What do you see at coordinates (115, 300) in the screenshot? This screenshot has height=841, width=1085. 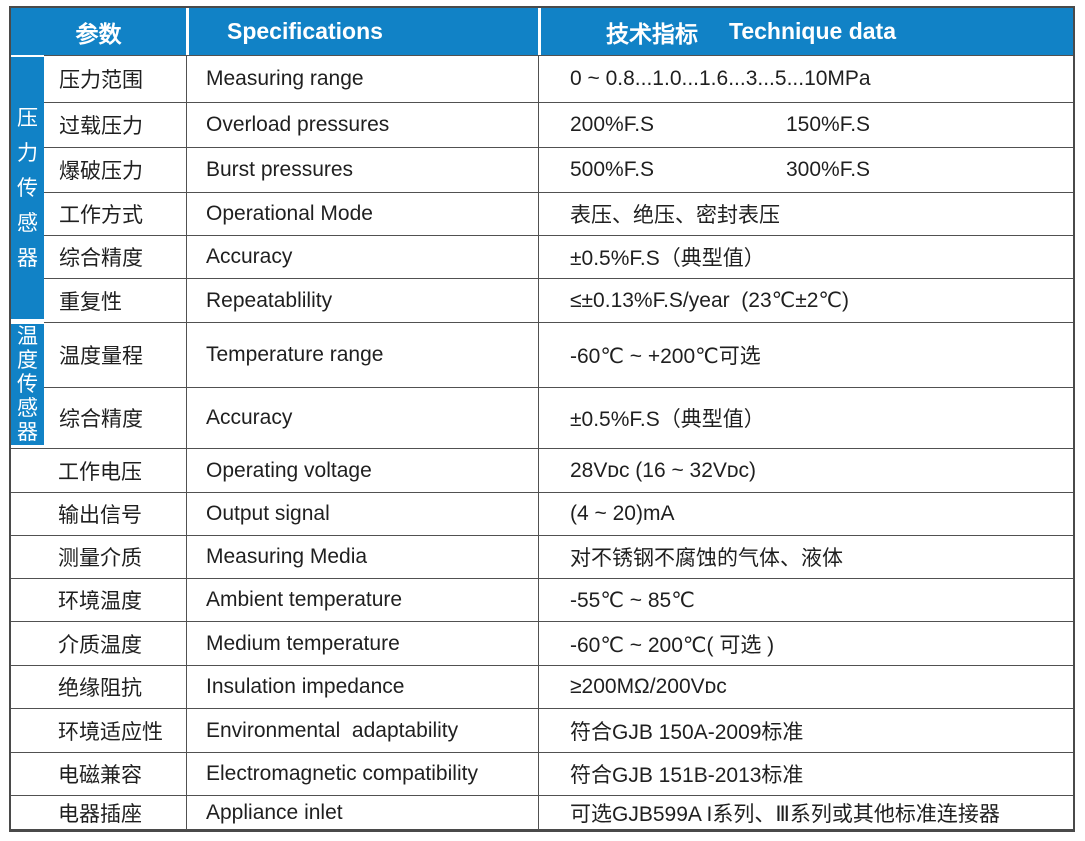 I see `param-cell: 重复性` at bounding box center [115, 300].